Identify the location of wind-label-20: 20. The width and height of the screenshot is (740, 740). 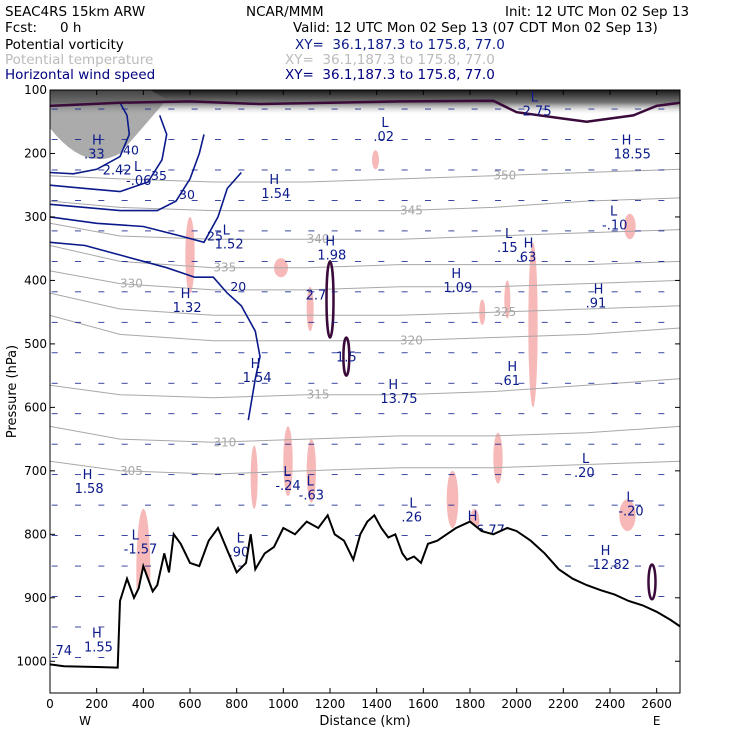
(238, 286).